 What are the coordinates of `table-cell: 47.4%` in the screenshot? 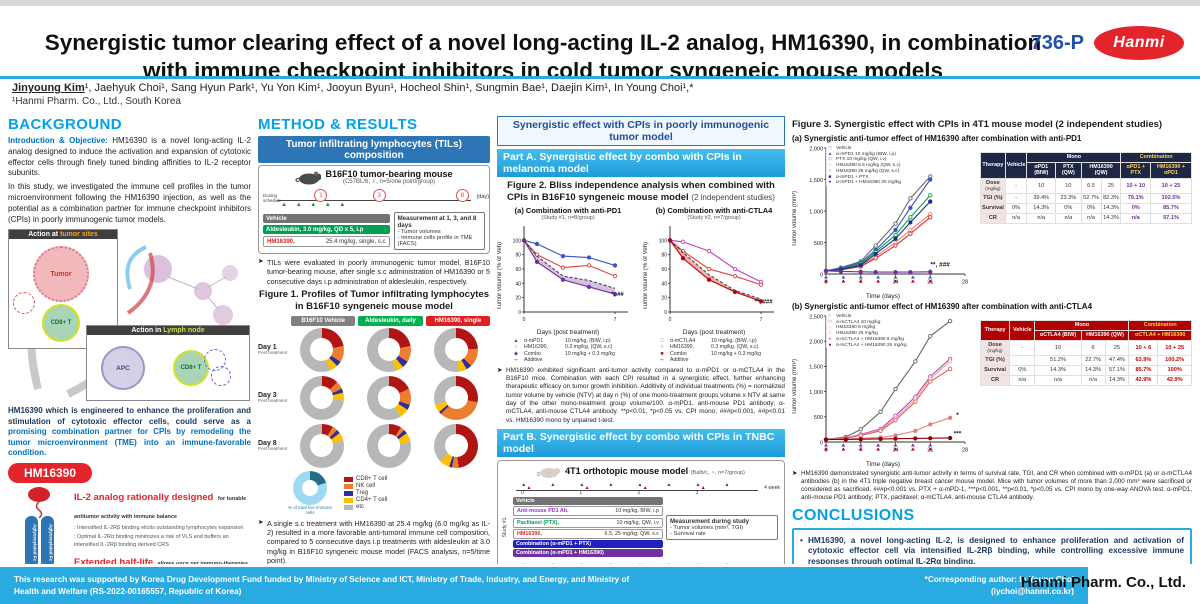 It's located at (1117, 360).